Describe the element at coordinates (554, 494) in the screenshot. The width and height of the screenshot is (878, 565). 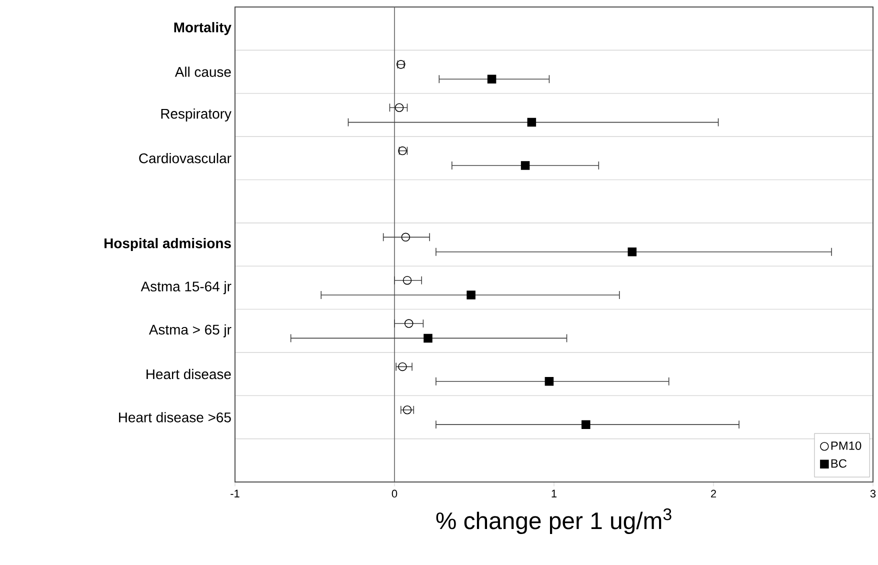
I see `x-tick-label: 1` at that location.